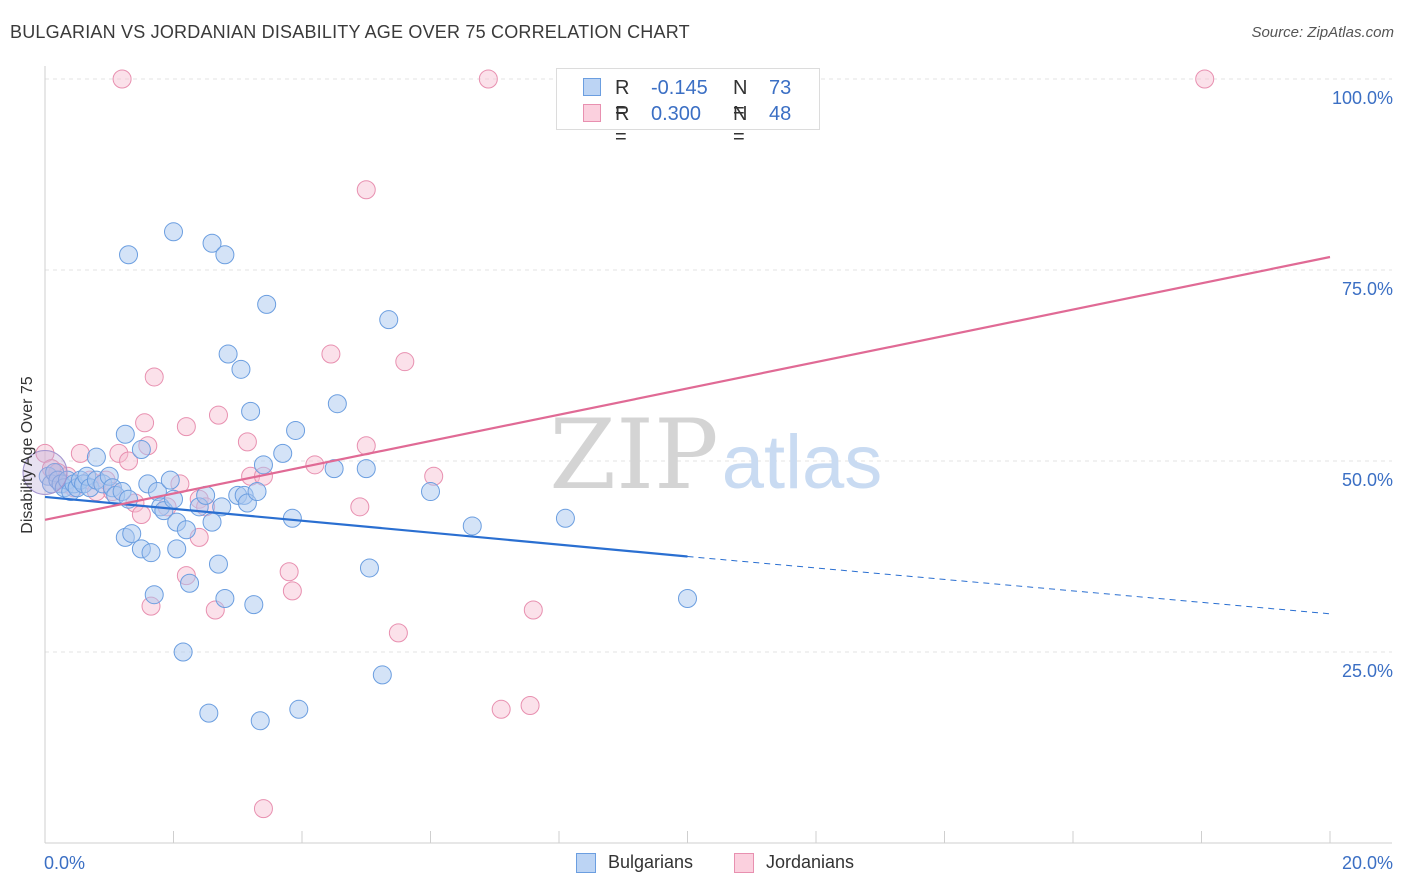 Image resolution: width=1406 pixels, height=892 pixels. Describe the element at coordinates (1322, 32) in the screenshot. I see `source-label: Source: ZipAtlas.com` at that location.